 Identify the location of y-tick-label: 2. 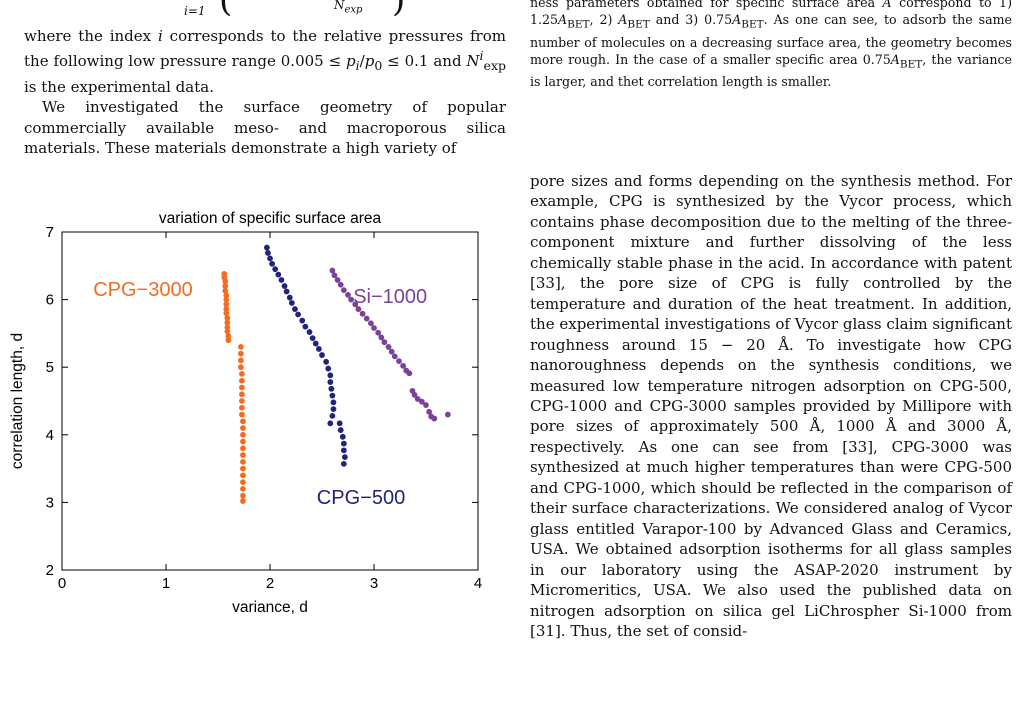
(50, 570).